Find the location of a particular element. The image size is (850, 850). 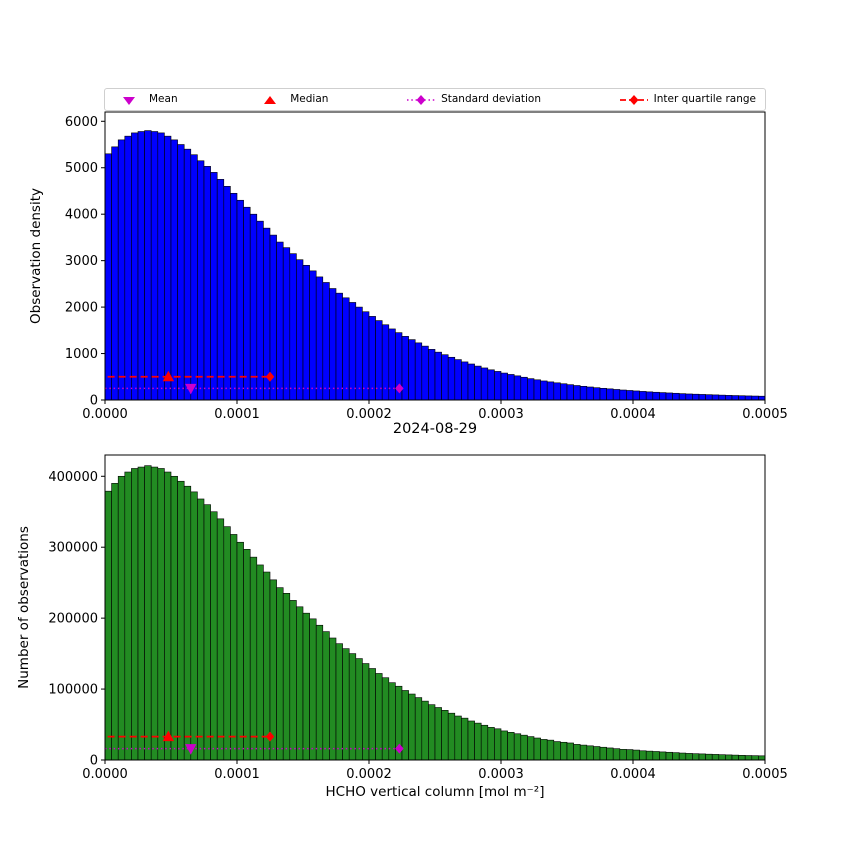

y-tick-label: 300000 is located at coordinates (73, 548).